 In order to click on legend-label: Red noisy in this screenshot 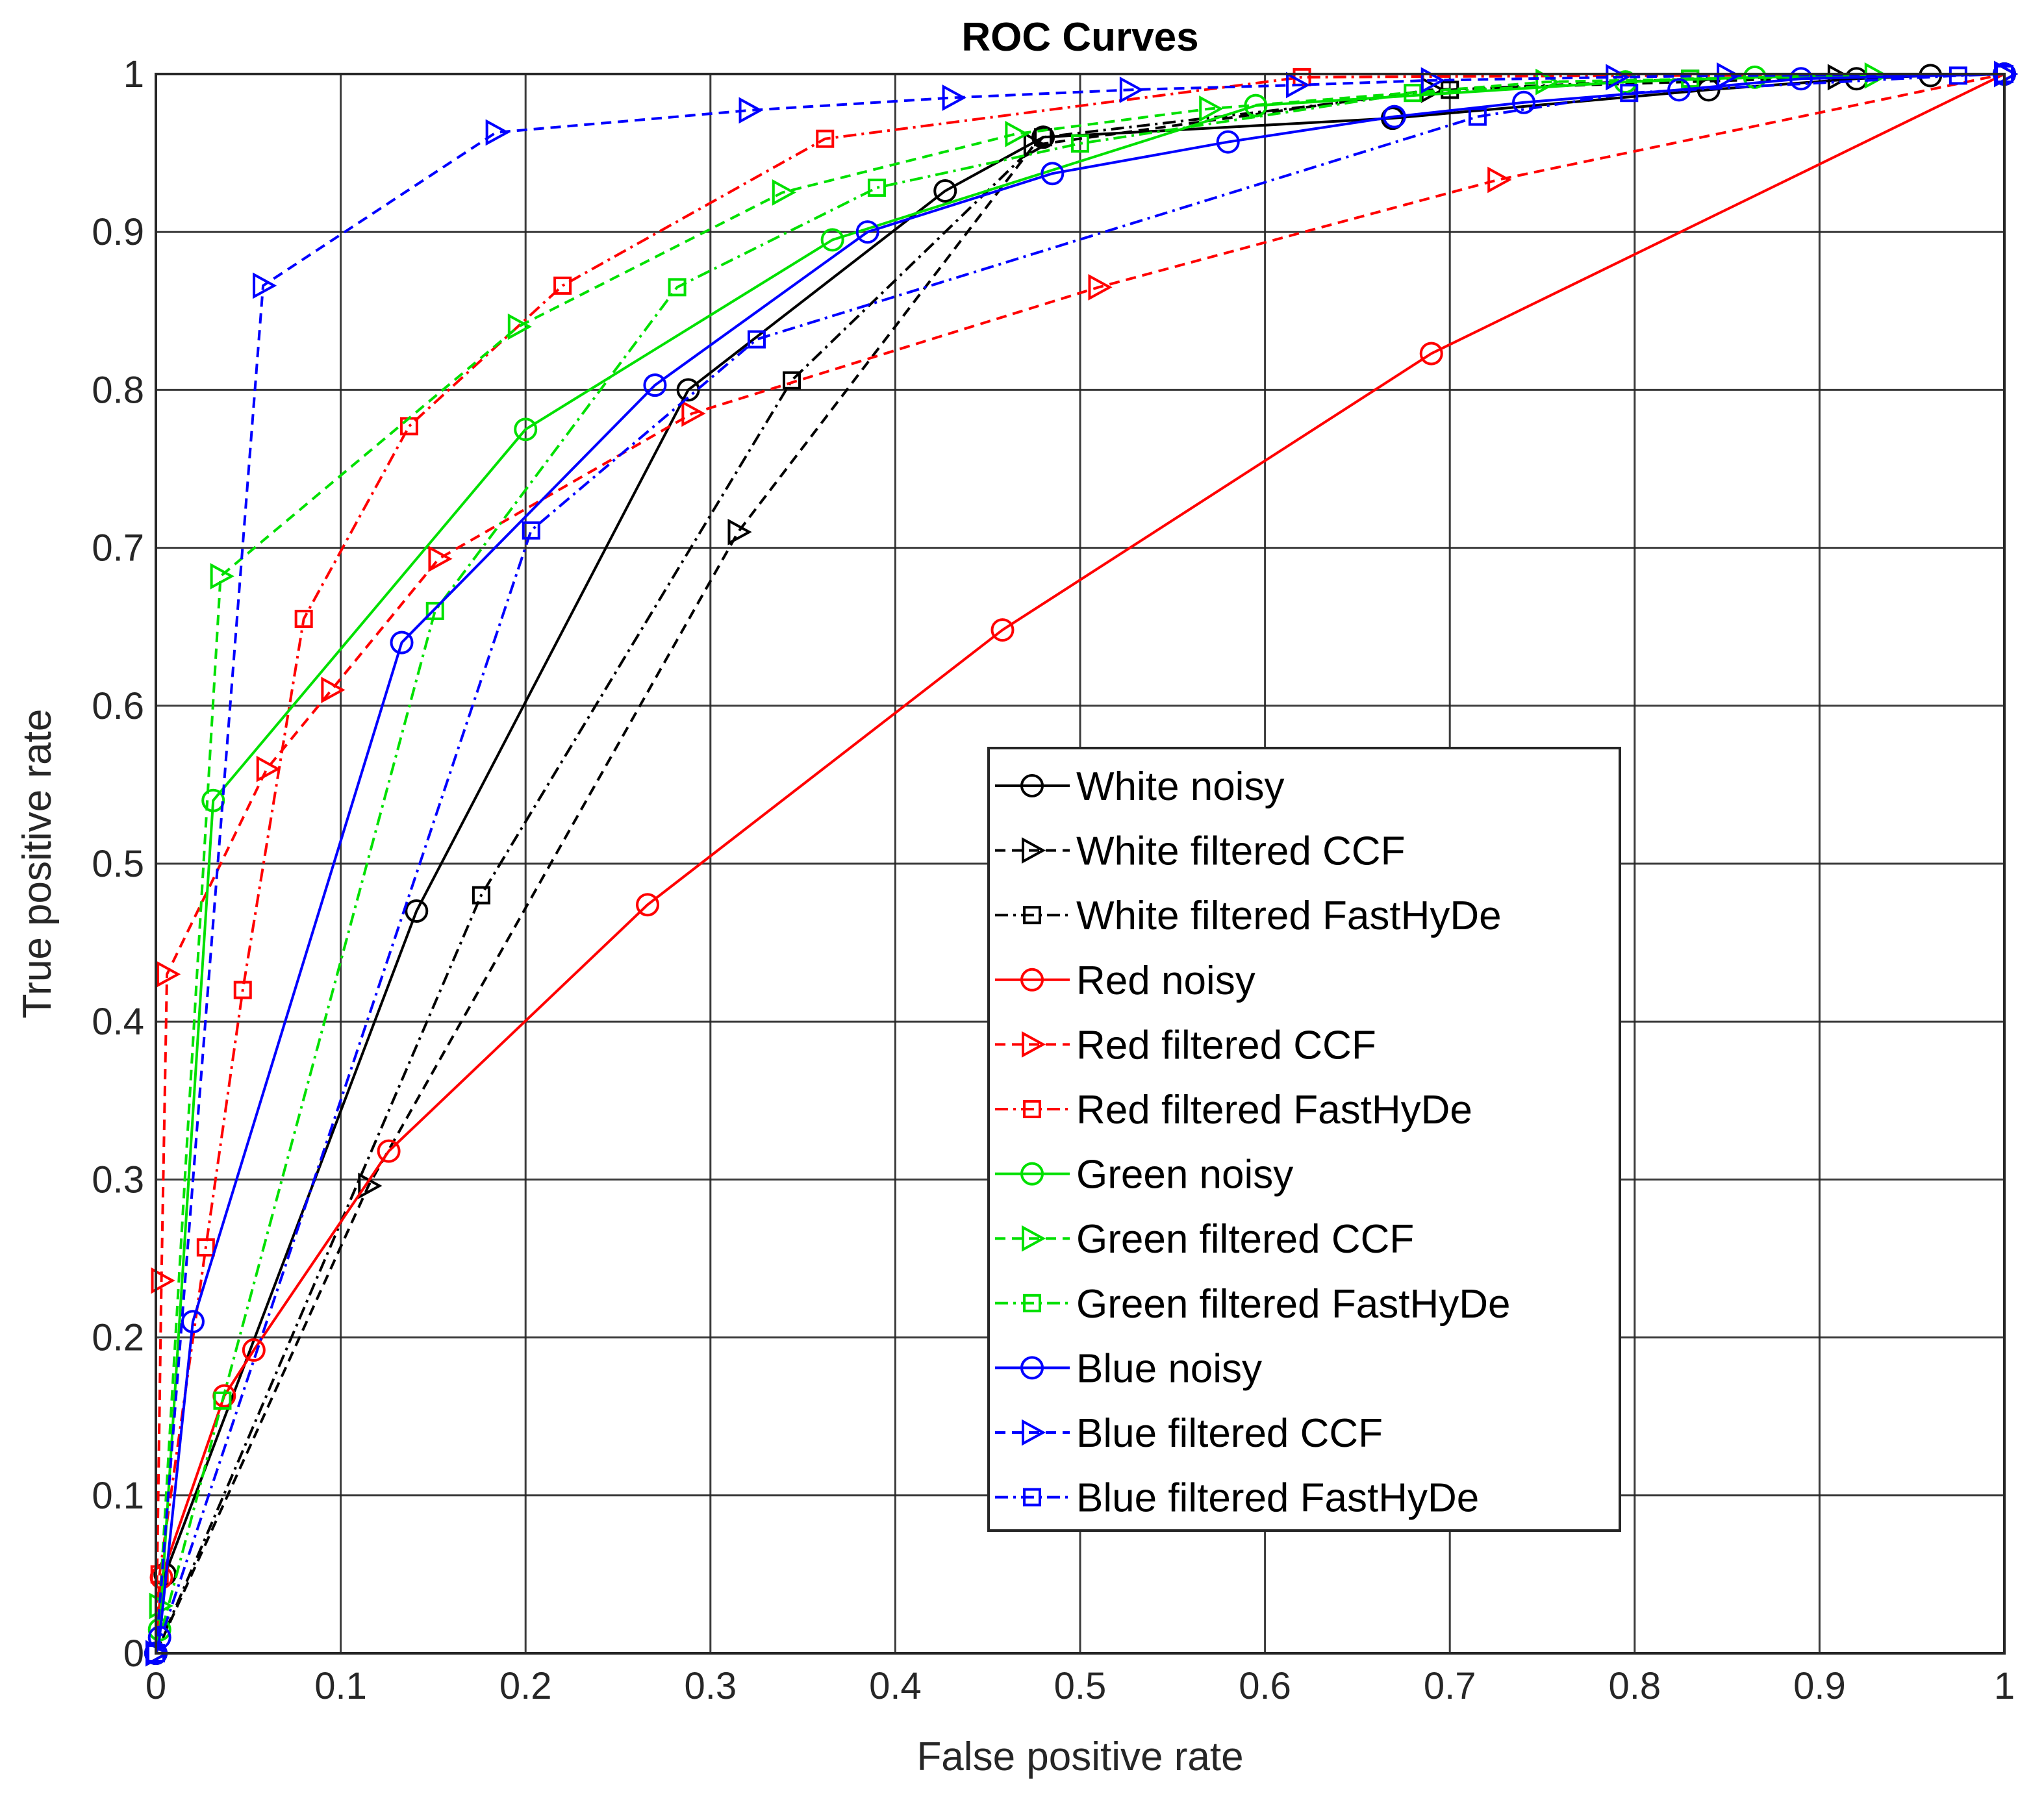, I will do `click(1165, 981)`.